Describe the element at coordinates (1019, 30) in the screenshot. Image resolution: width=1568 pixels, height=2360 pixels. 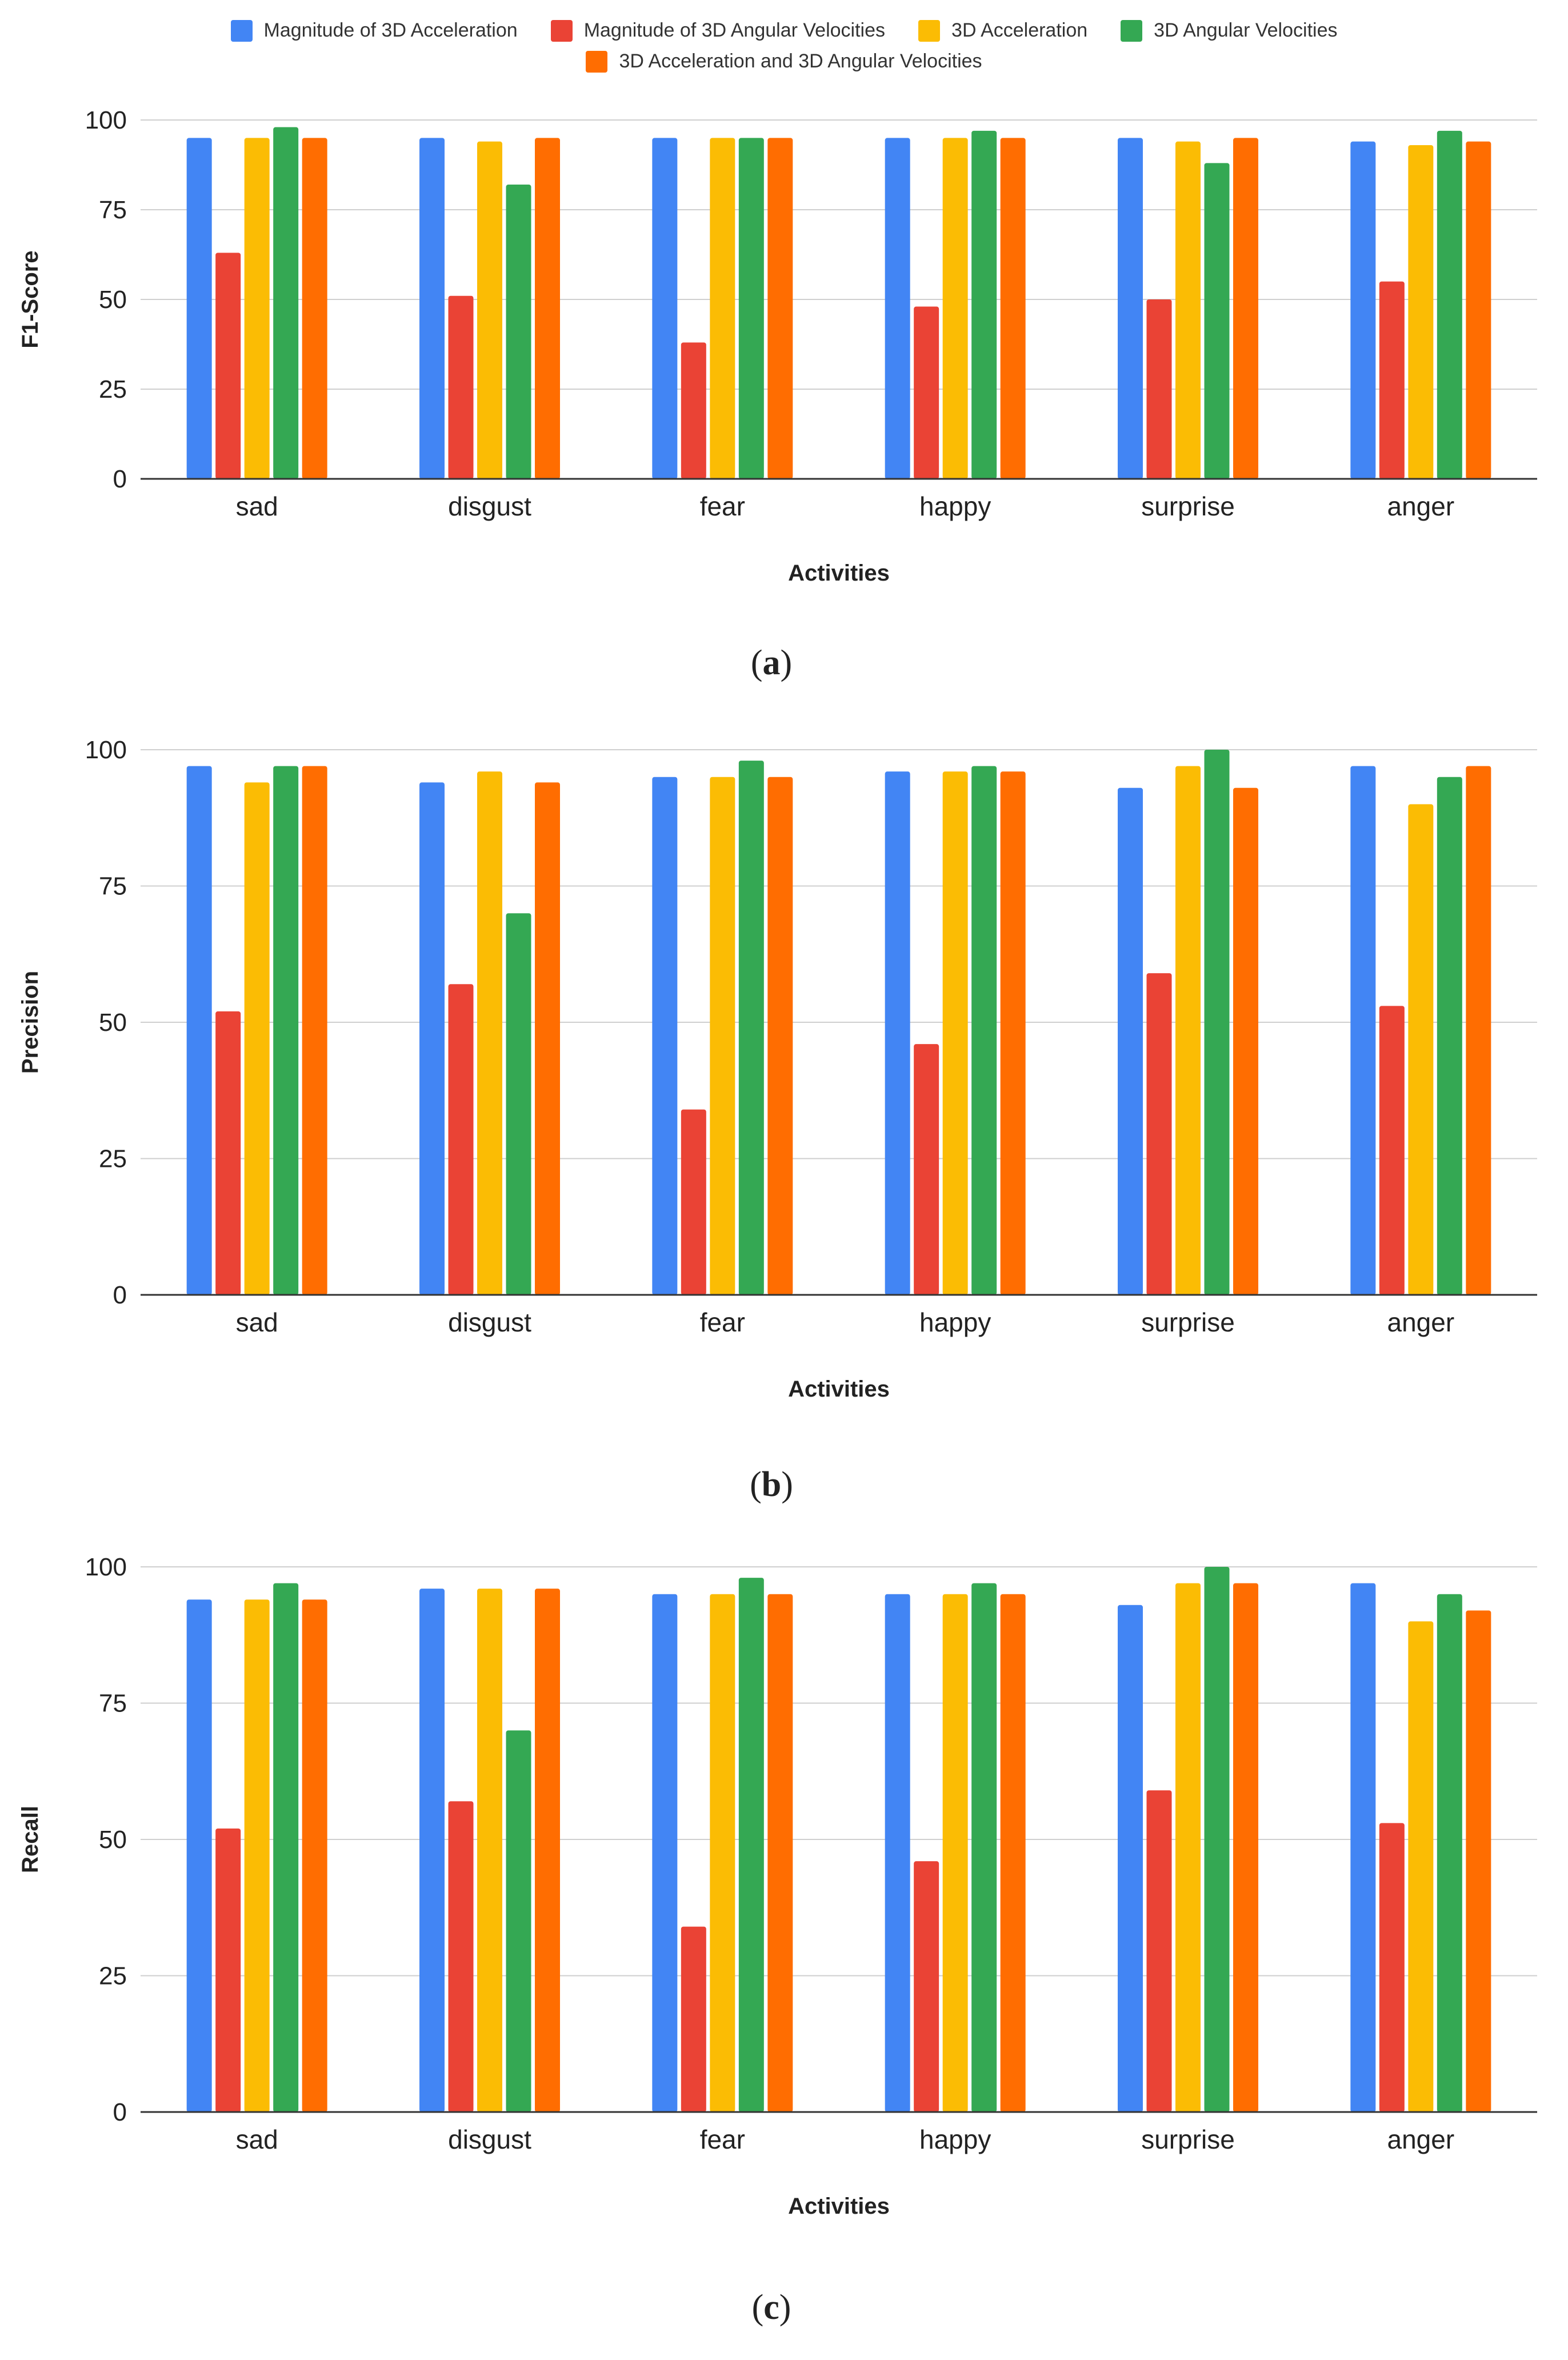
I see `legend-label: 3D Acceleration` at that location.